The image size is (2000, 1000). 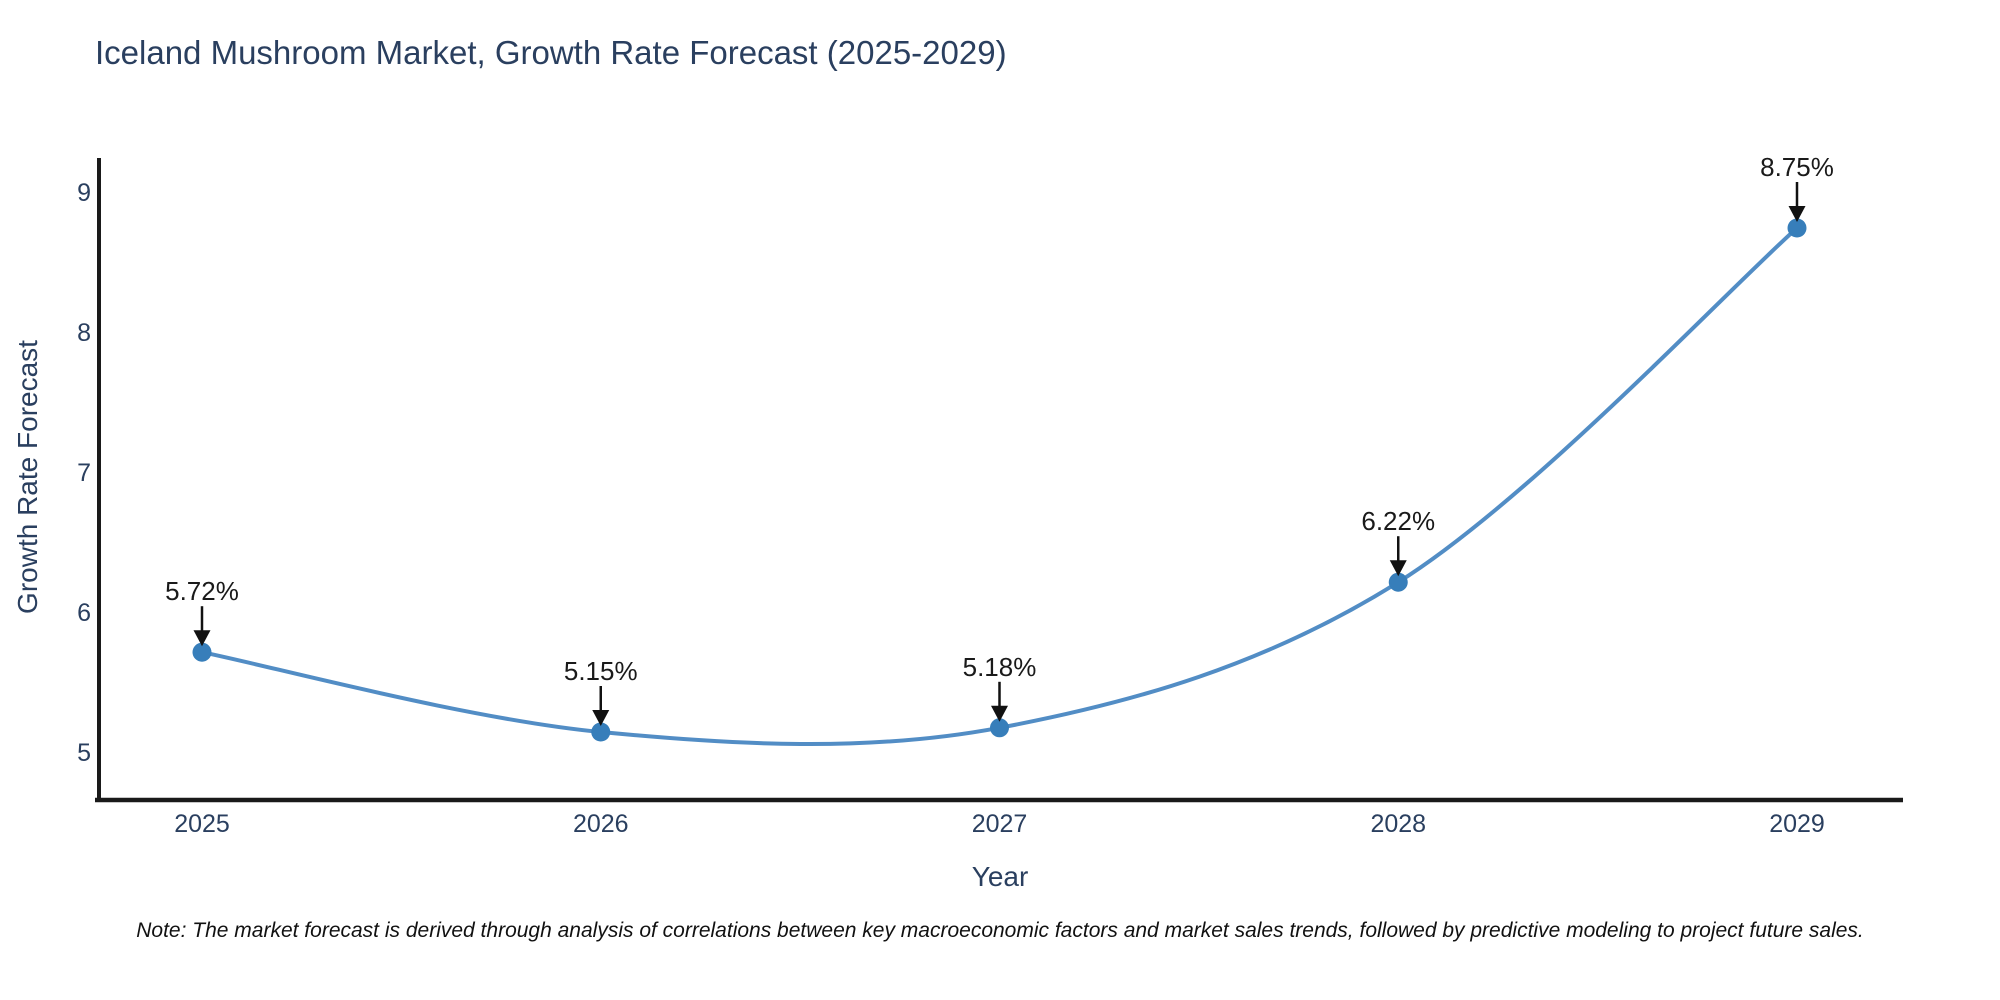 I want to click on x-tick-label: 2025, so click(x=202, y=824).